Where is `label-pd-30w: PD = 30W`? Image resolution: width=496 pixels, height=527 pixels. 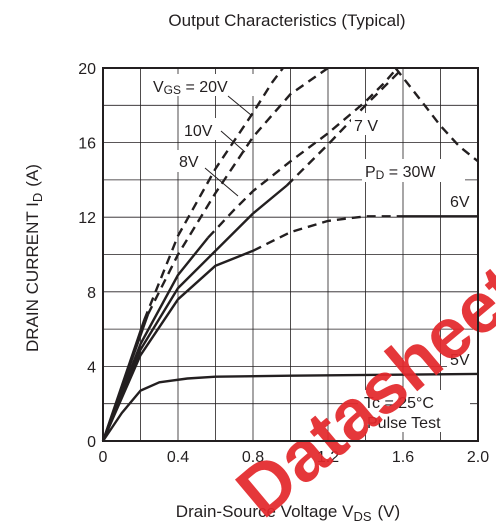 label-pd-30w: PD = 30W is located at coordinates (400, 173).